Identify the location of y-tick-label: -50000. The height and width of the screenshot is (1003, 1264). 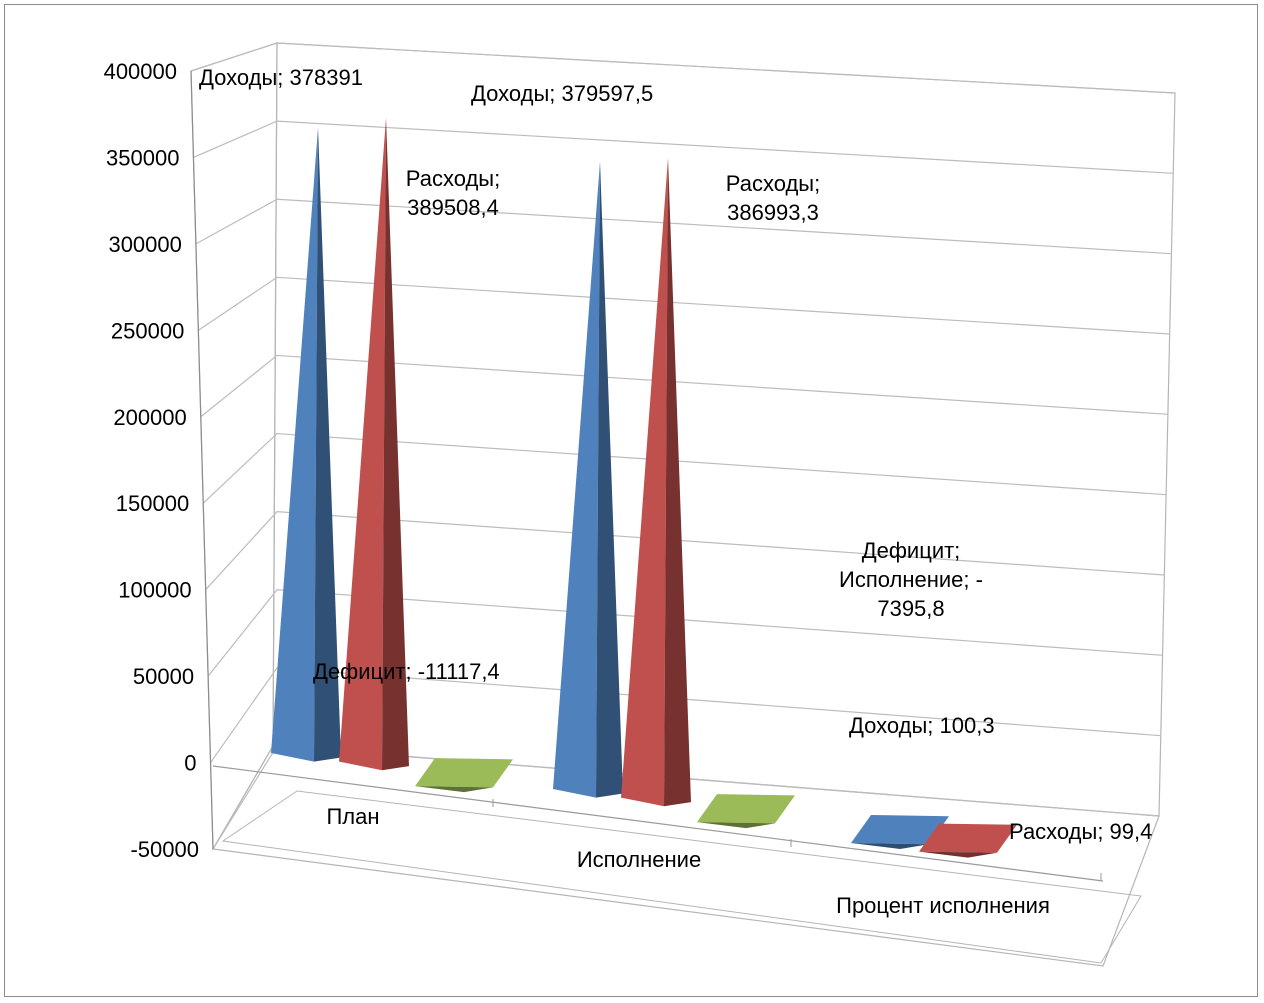
(164, 849).